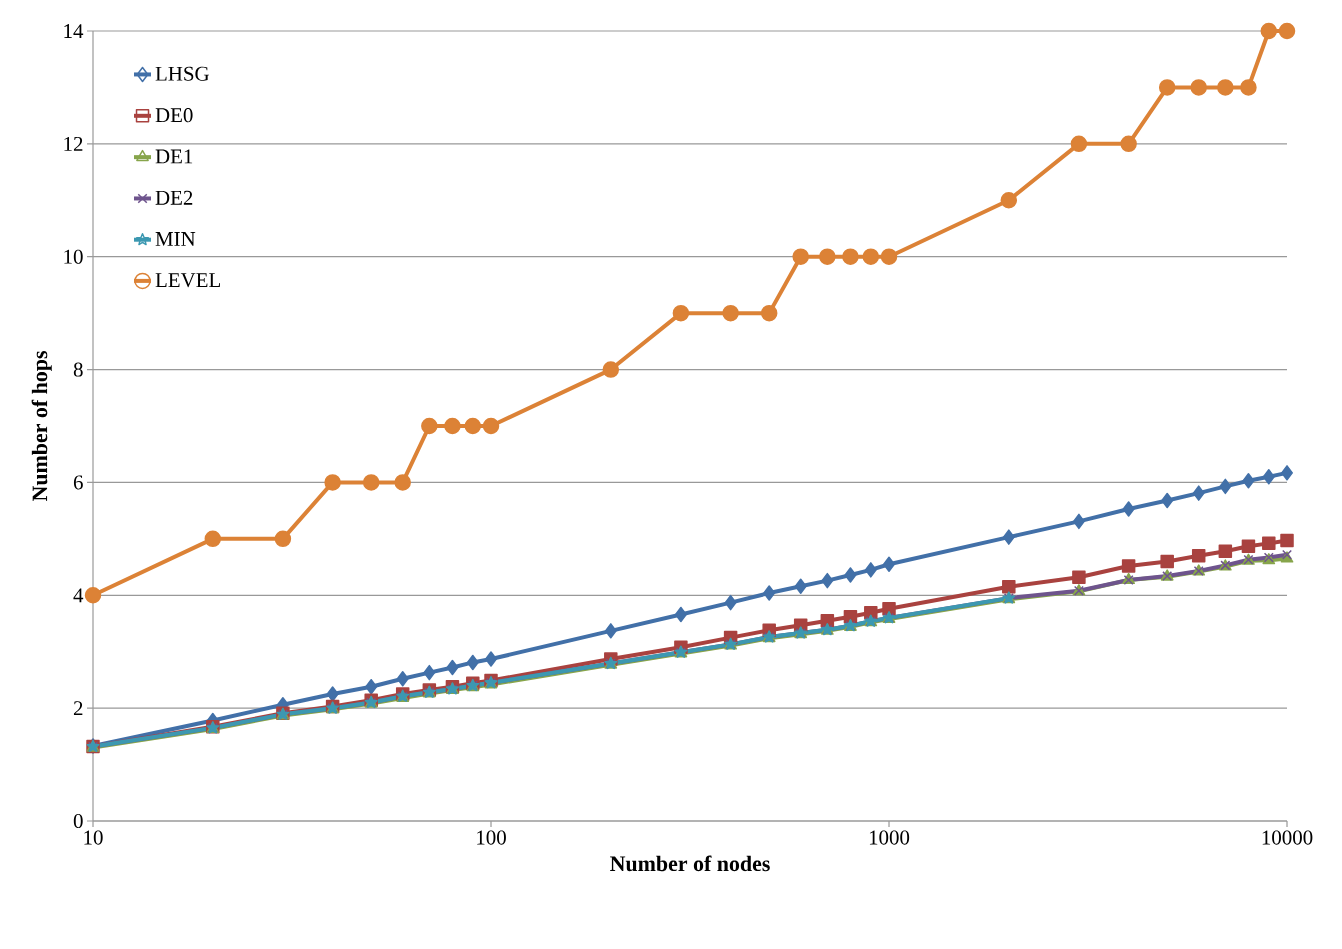 The width and height of the screenshot is (1342, 949). Describe the element at coordinates (889, 837) in the screenshot. I see `x-tick-label: 1000` at that location.